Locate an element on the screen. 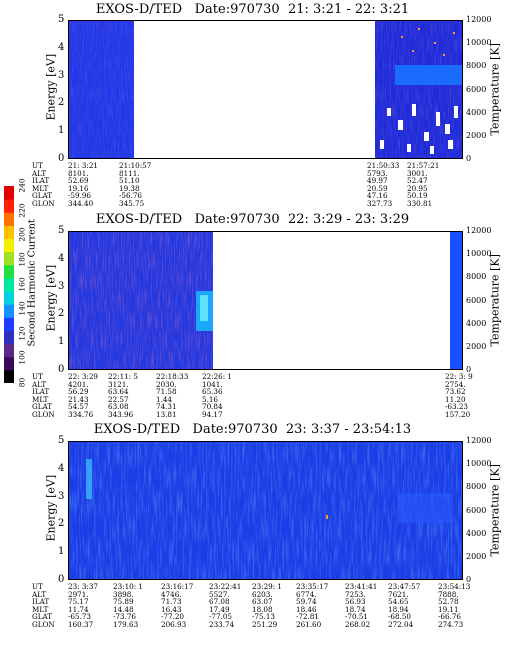 The width and height of the screenshot is (505, 649). ephemeris-value: 4746. is located at coordinates (171, 594).